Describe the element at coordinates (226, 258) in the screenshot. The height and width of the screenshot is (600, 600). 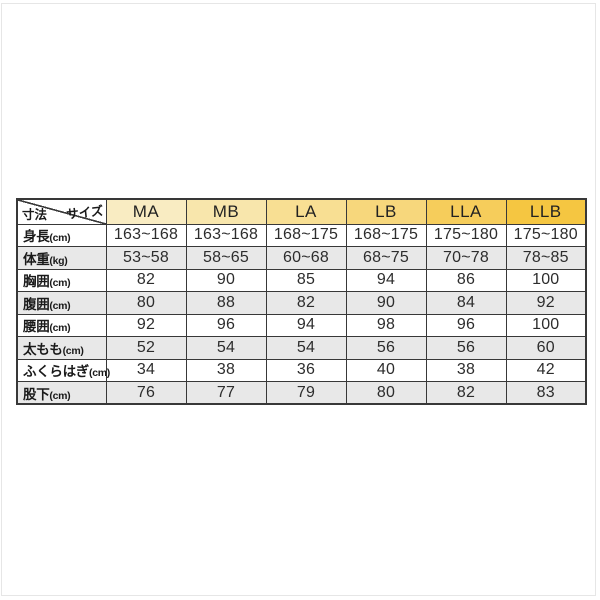
I see `size-cell: 58~65` at that location.